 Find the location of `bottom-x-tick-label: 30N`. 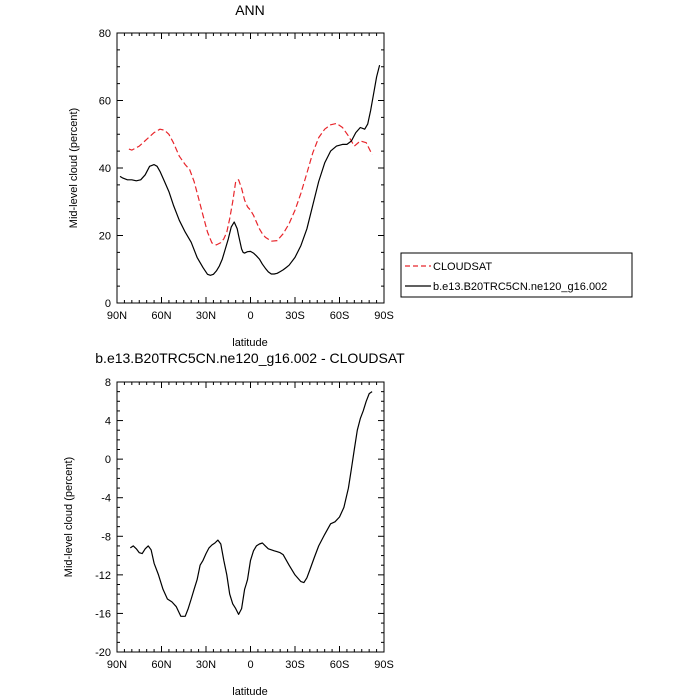

bottom-x-tick-label: 30N is located at coordinates (206, 665).